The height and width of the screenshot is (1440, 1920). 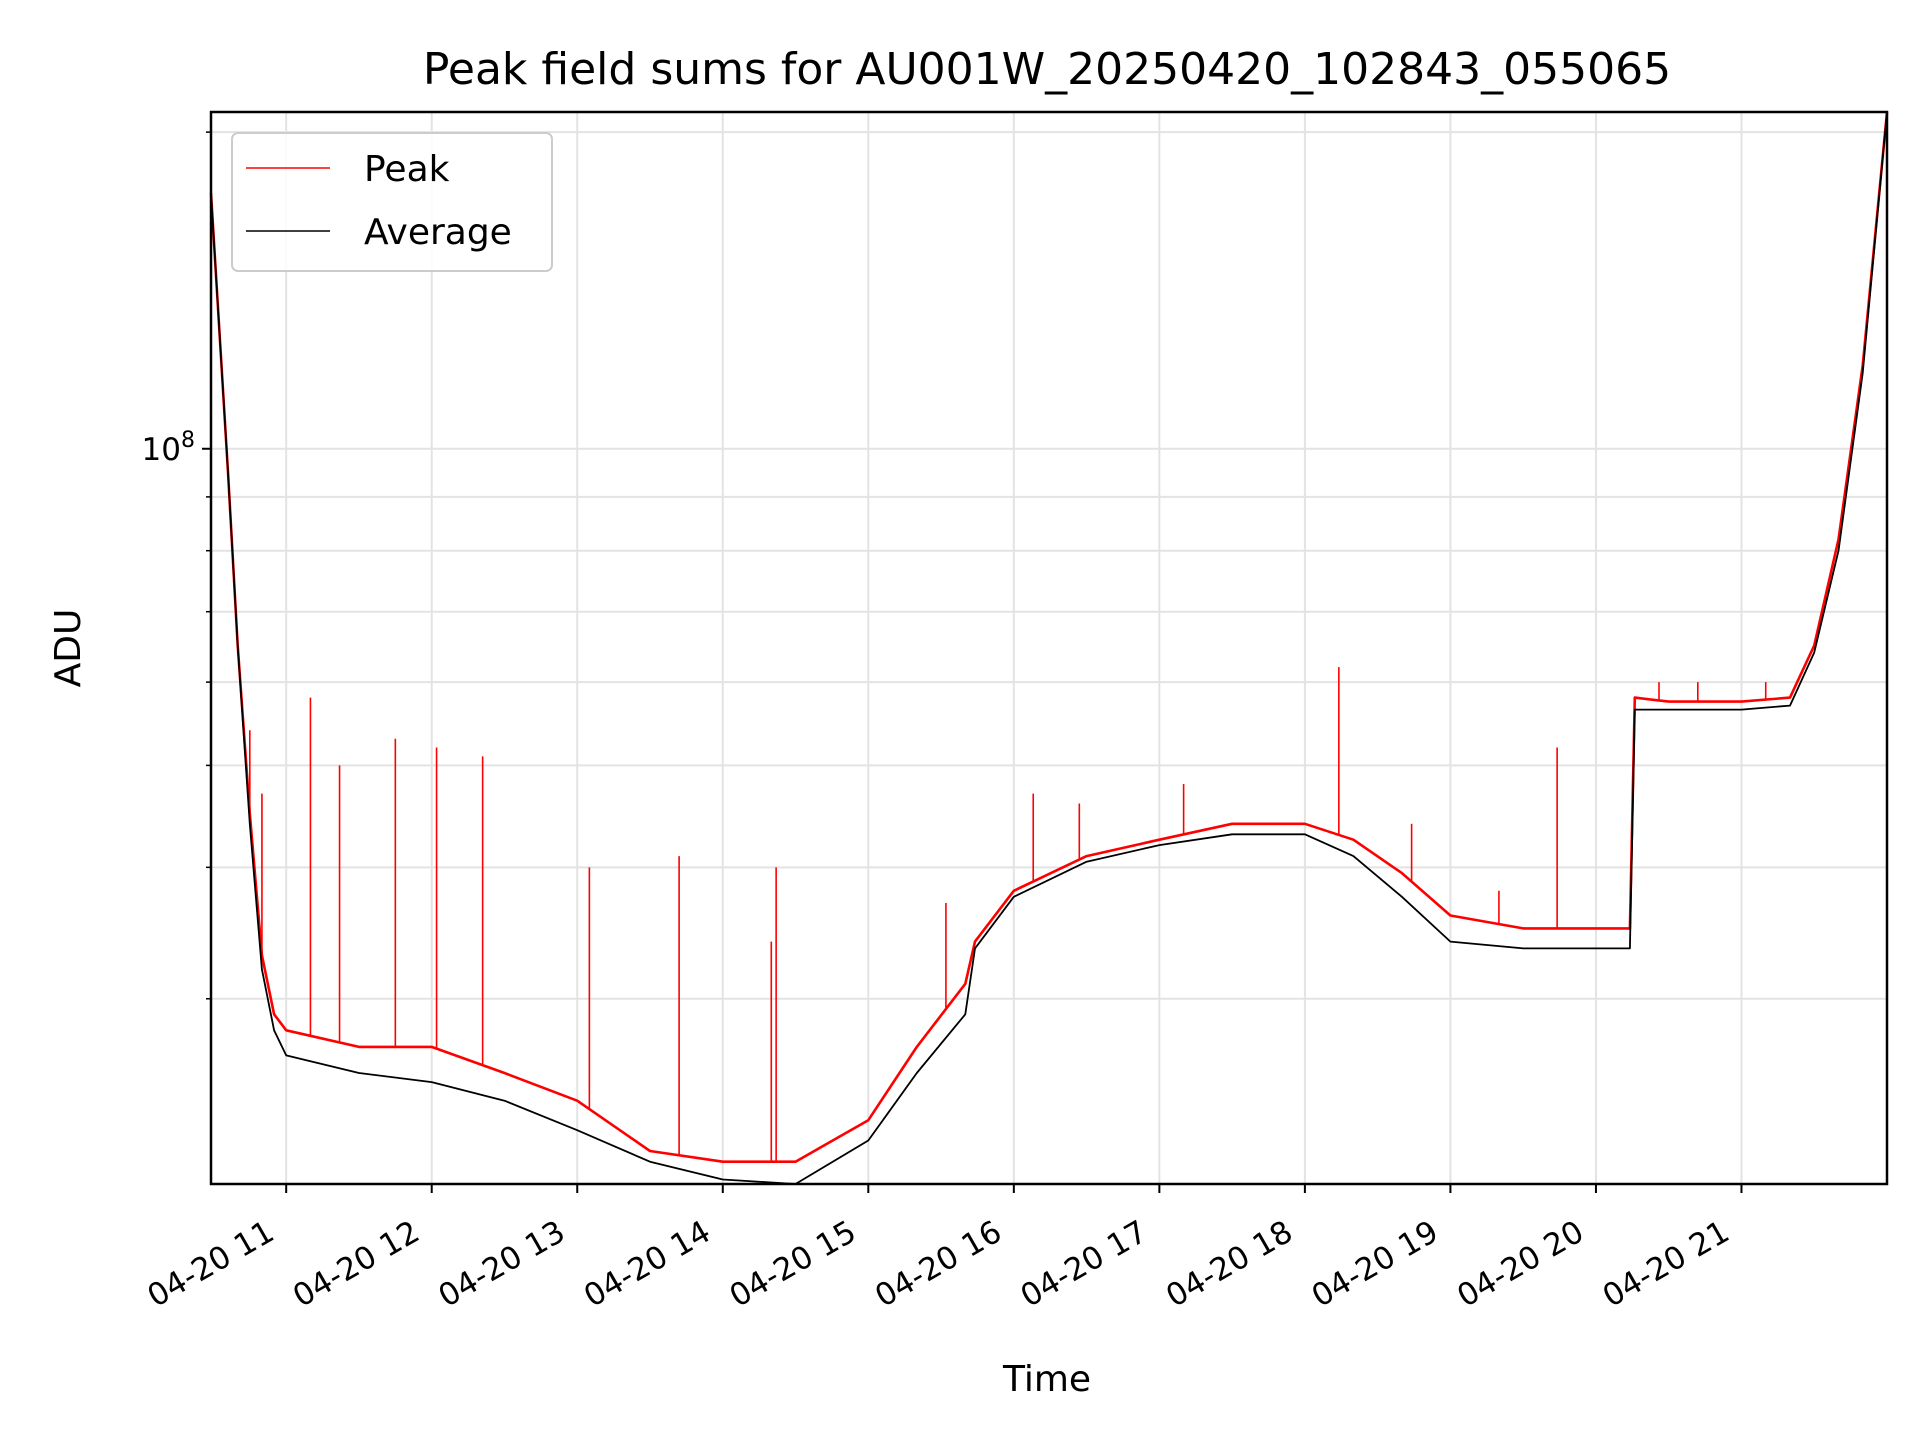 What do you see at coordinates (407, 169) in the screenshot?
I see `legend-peak-label: Peak` at bounding box center [407, 169].